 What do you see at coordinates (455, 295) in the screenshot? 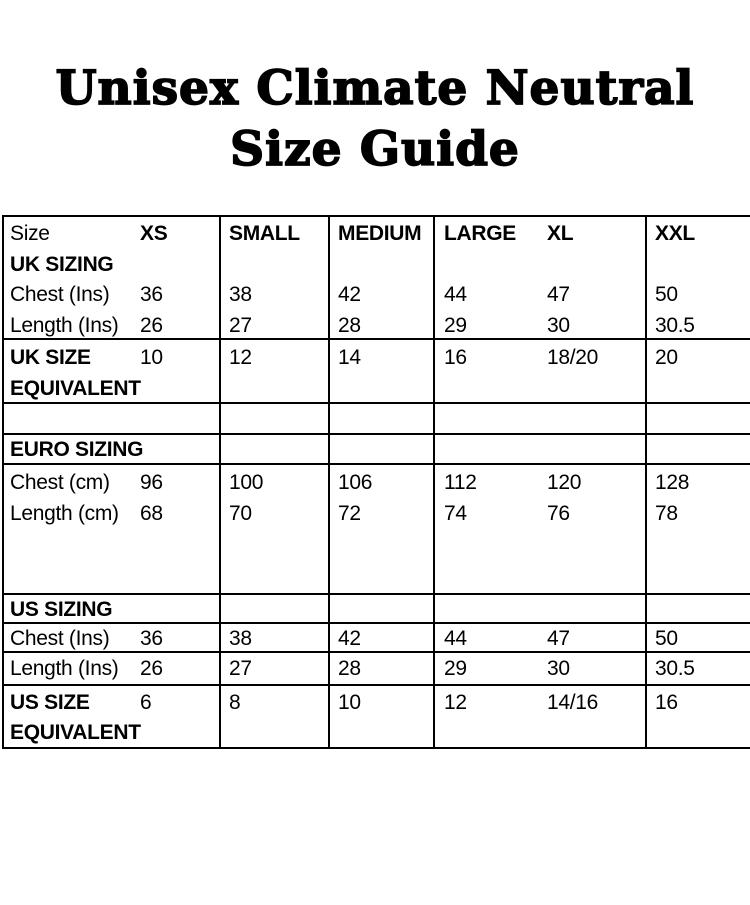
I see `uk-chest-value-large: 44` at bounding box center [455, 295].